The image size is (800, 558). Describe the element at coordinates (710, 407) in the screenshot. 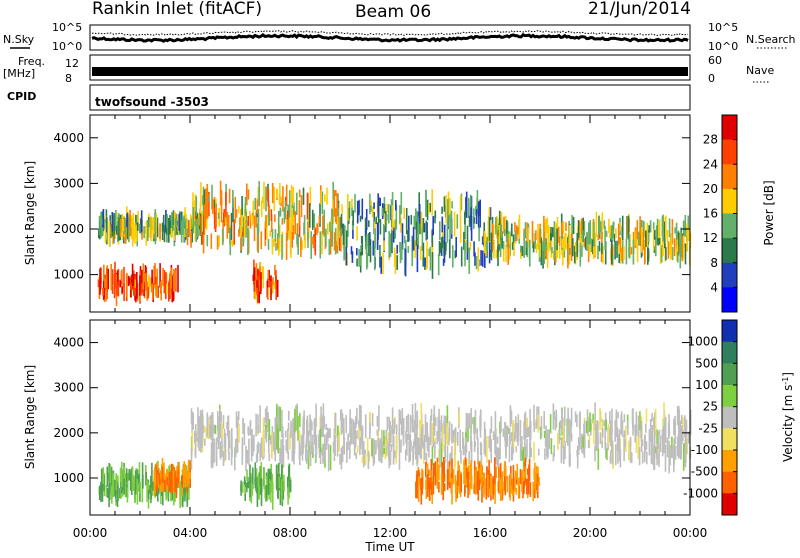

I see `colorbar-tick-label: 25` at that location.